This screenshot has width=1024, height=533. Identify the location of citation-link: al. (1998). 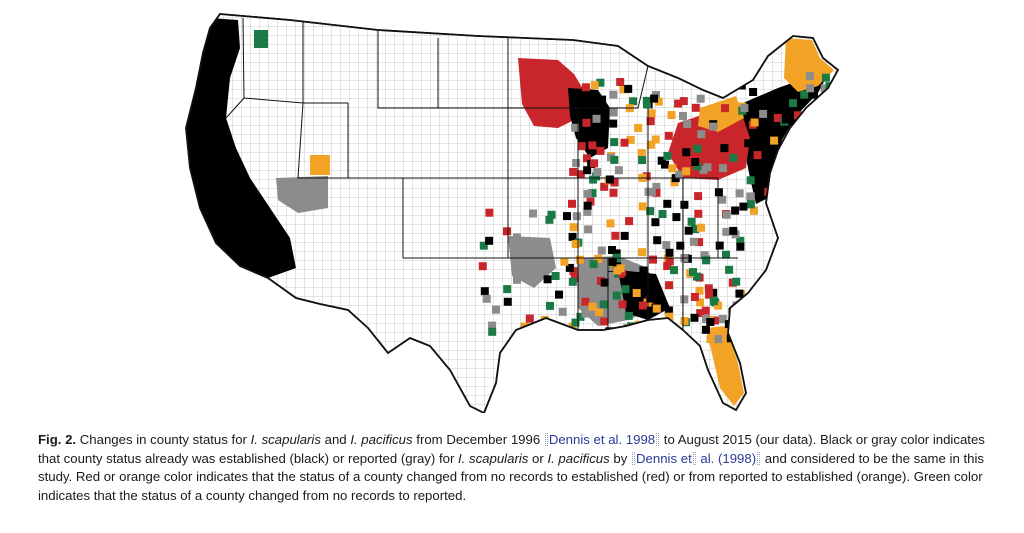
(726, 458).